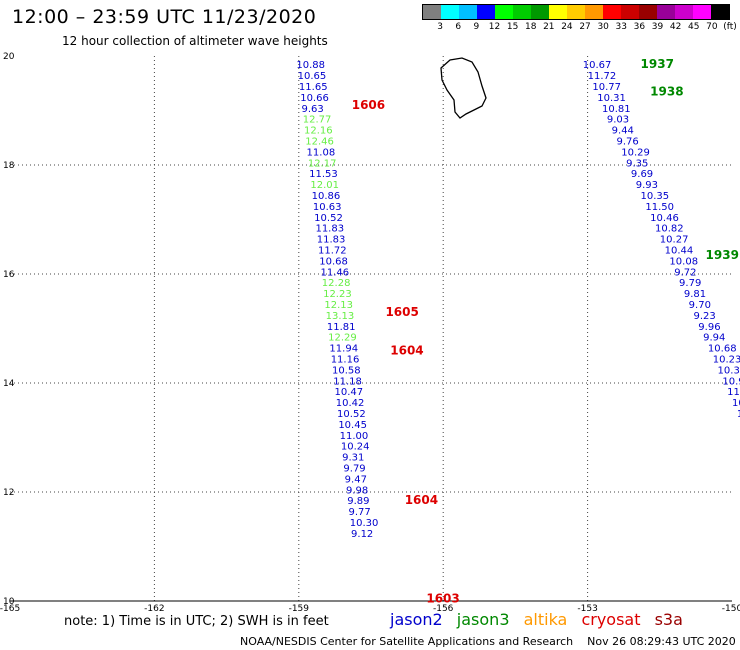 Image resolution: width=740 pixels, height=650 pixels. What do you see at coordinates (416, 619) in the screenshot?
I see `legend-jason2: jason2` at bounding box center [416, 619].